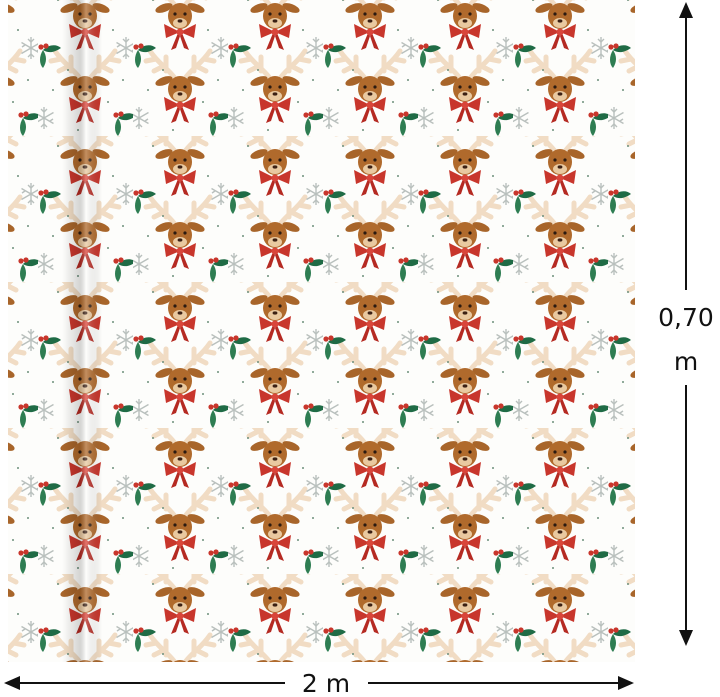 The width and height of the screenshot is (720, 697). What do you see at coordinates (686, 317) in the screenshot?
I see `height-value: 0,70` at bounding box center [686, 317].